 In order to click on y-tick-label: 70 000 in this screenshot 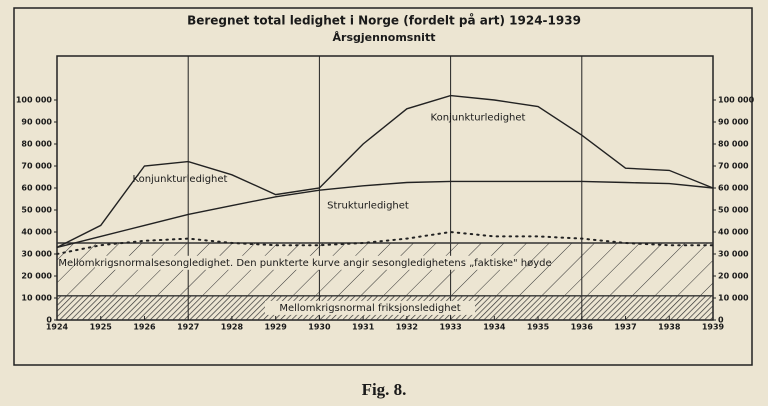, I will do `click(36, 166)`.